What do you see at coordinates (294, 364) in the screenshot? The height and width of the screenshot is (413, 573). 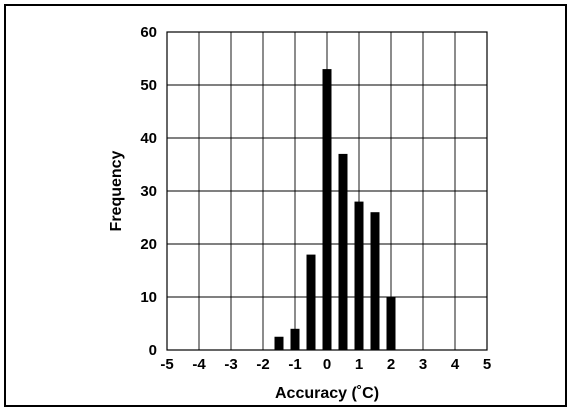 I see `x-tick-label: -1` at bounding box center [294, 364].